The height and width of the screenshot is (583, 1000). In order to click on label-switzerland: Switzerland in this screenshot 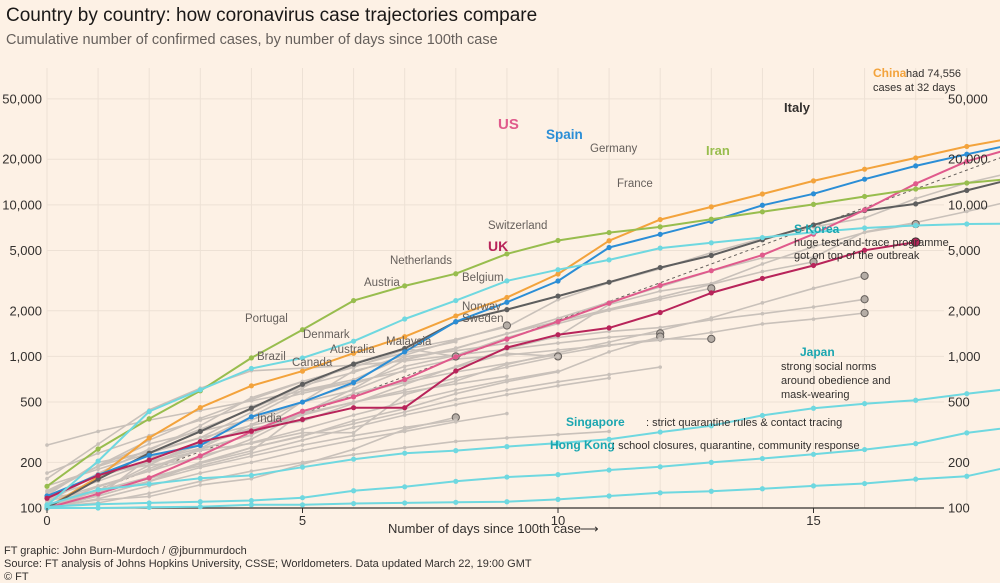, I will do `click(517, 226)`.